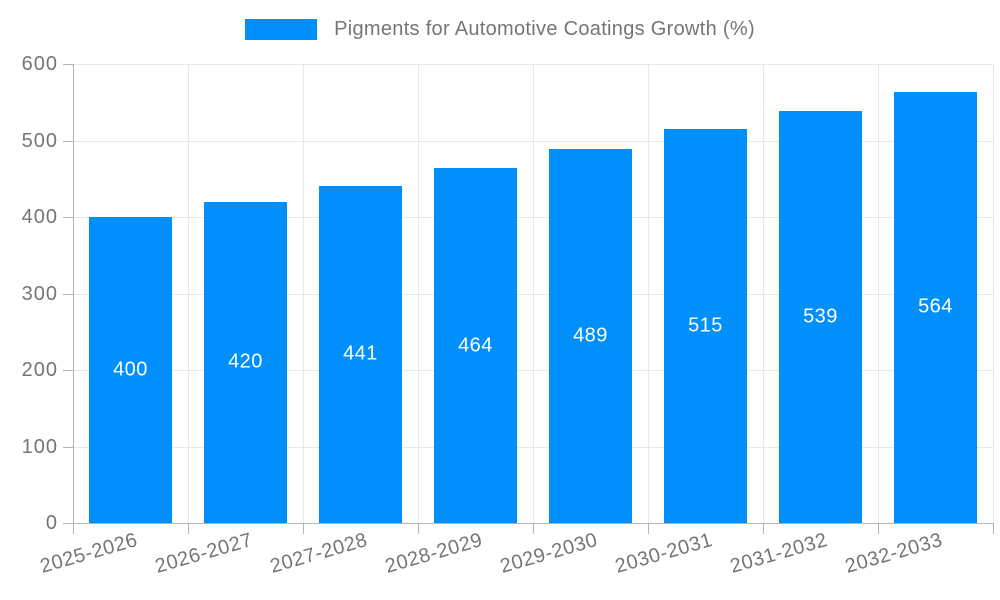 The image size is (1000, 600). What do you see at coordinates (39, 140) in the screenshot?
I see `y-tick-label: 500` at bounding box center [39, 140].